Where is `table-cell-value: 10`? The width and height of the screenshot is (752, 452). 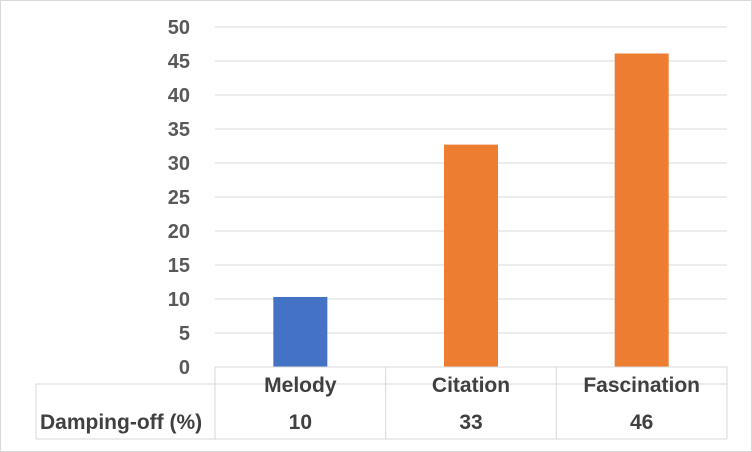 table-cell-value: 10 is located at coordinates (300, 422).